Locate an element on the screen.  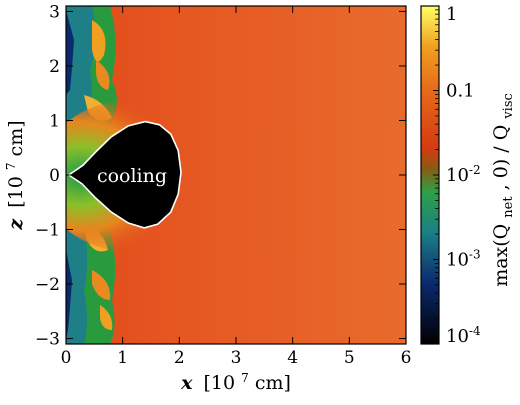
y-axis-var: z is located at coordinates (16, 224).